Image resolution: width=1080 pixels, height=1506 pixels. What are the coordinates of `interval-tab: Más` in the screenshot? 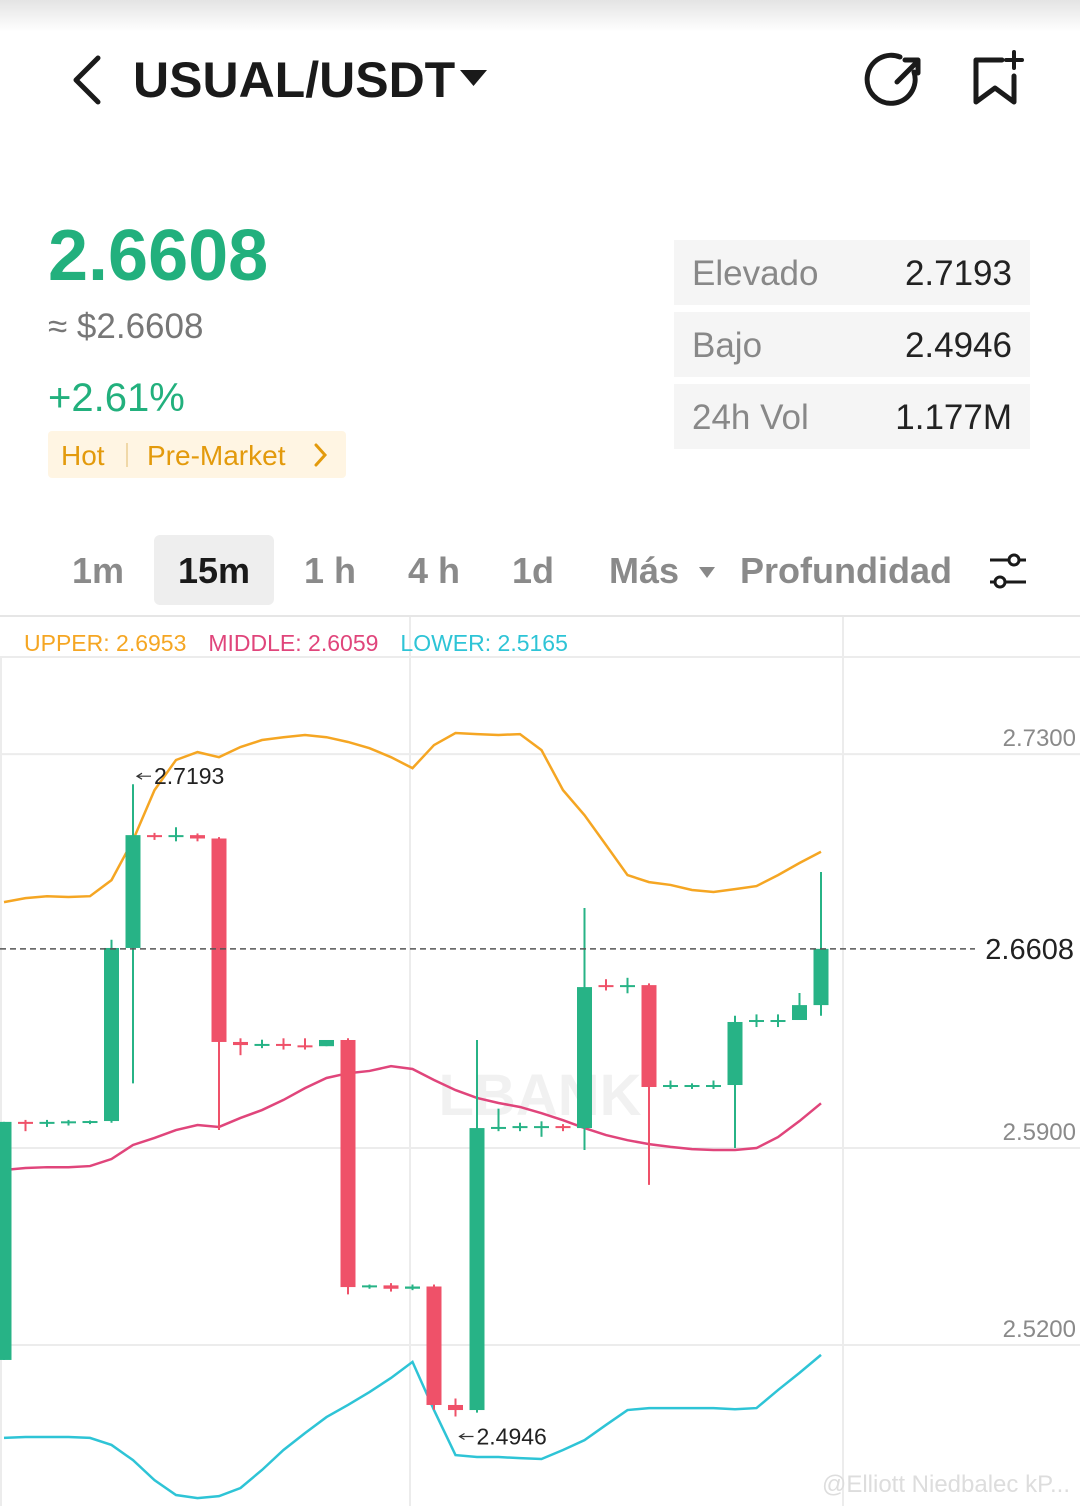 It's located at (644, 570).